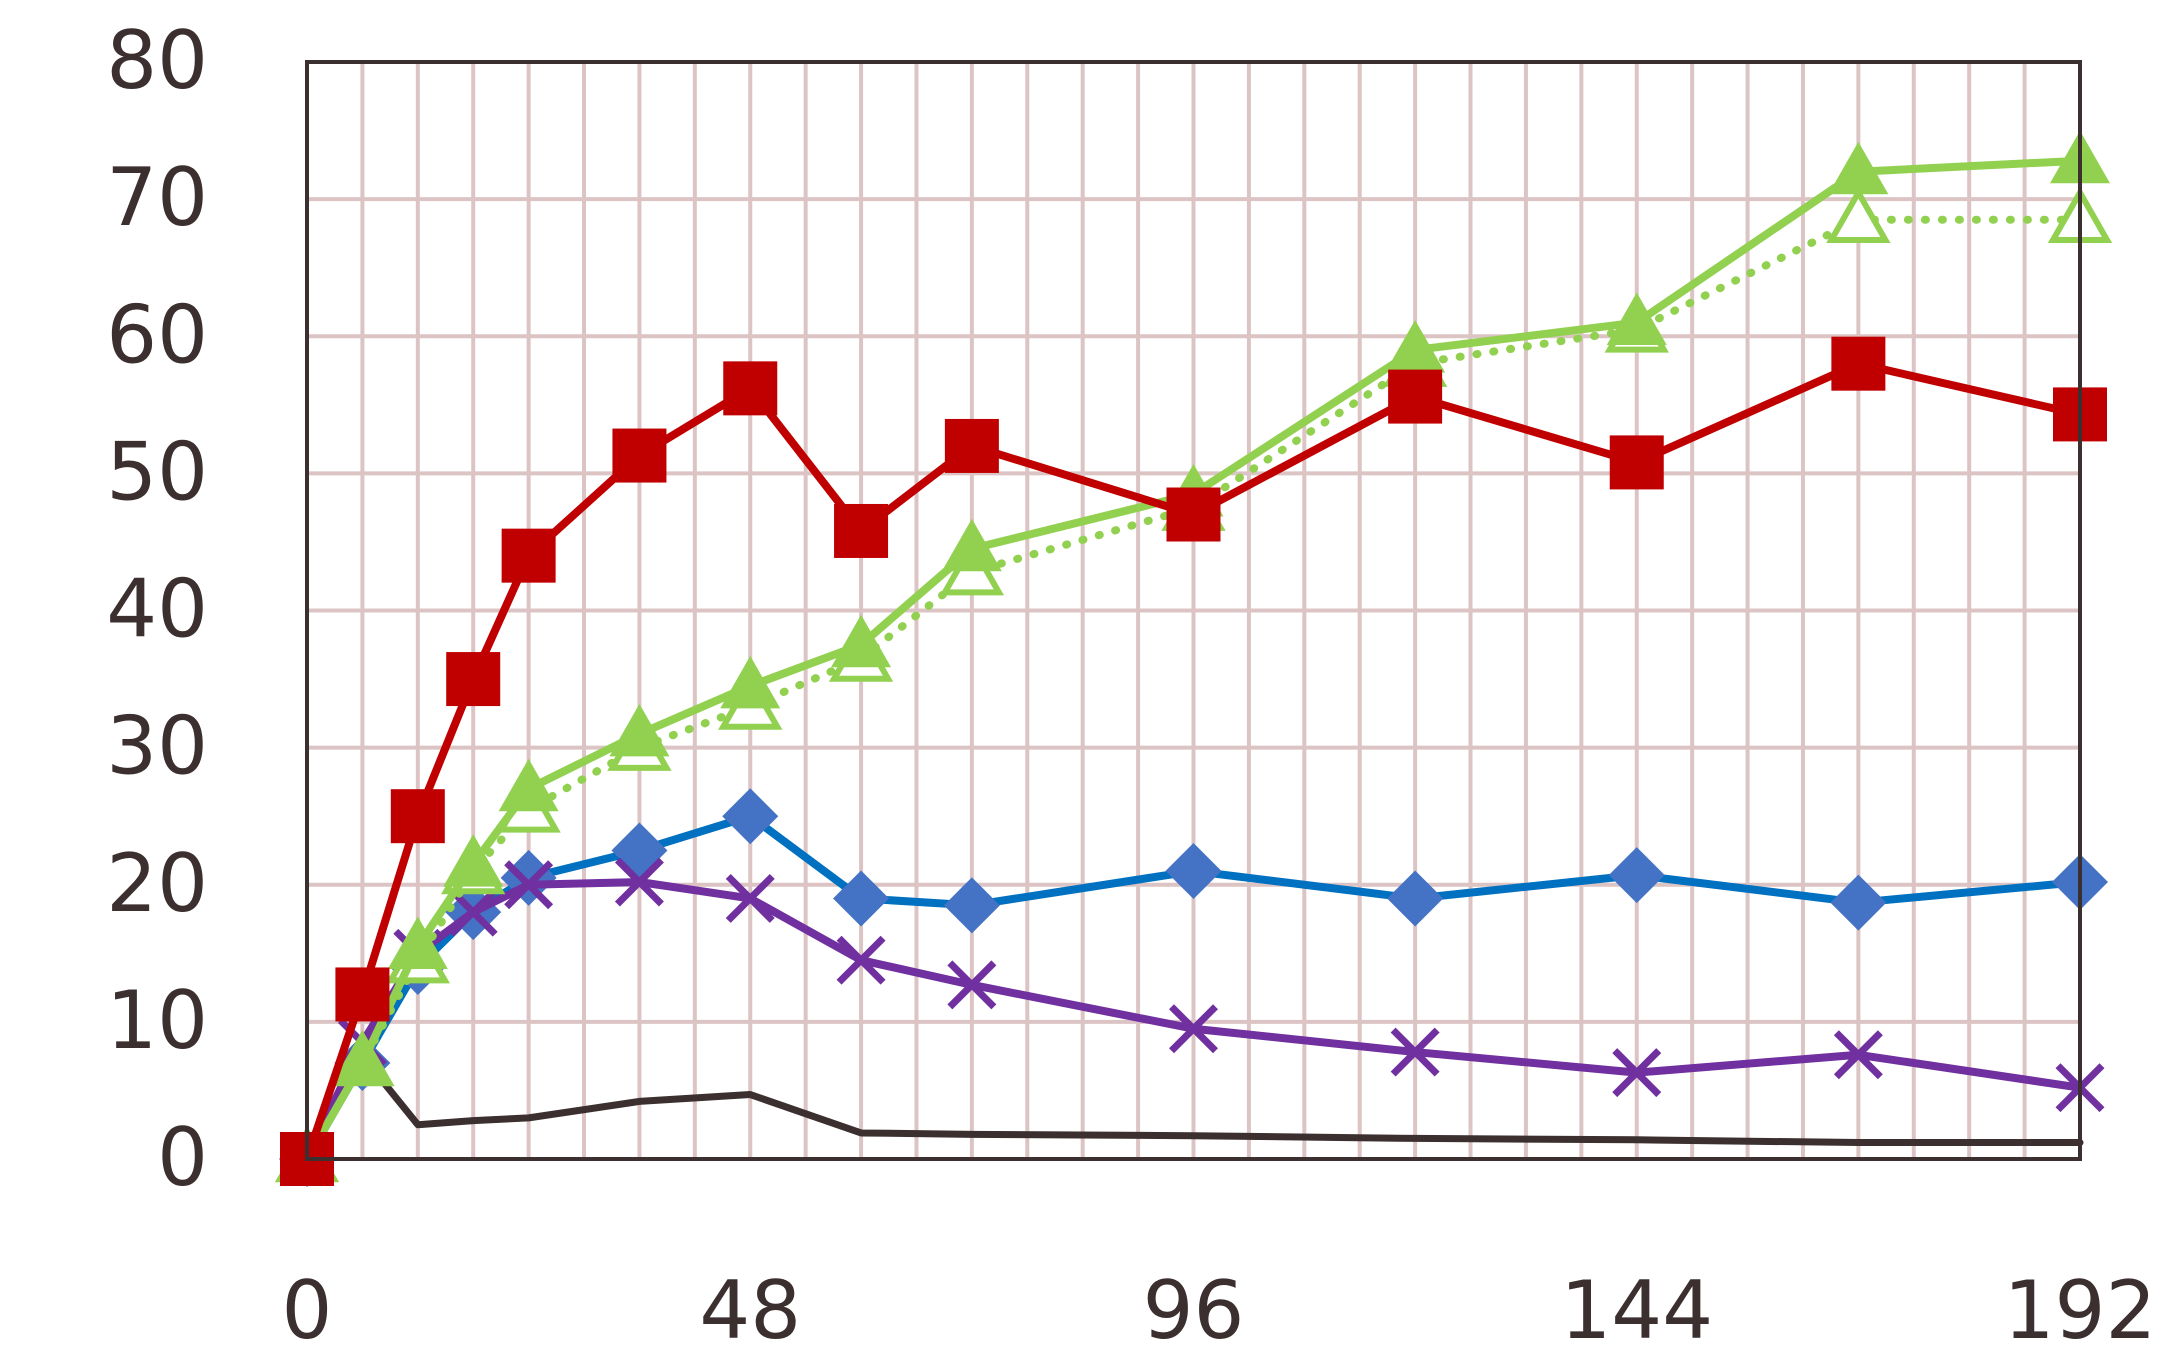  What do you see at coordinates (1194, 1310) in the screenshot?
I see `x-tick-label: 96` at bounding box center [1194, 1310].